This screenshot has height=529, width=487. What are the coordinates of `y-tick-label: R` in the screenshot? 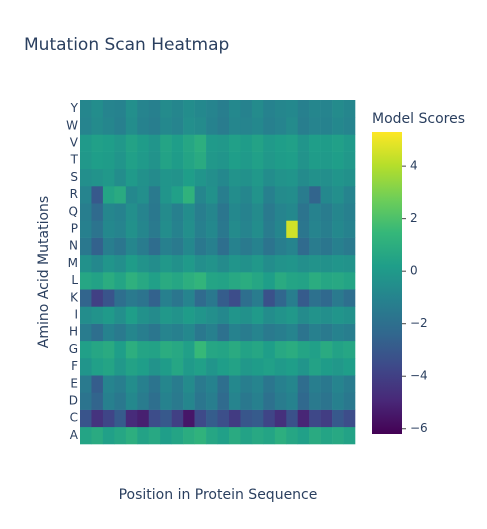 It's located at (74, 194).